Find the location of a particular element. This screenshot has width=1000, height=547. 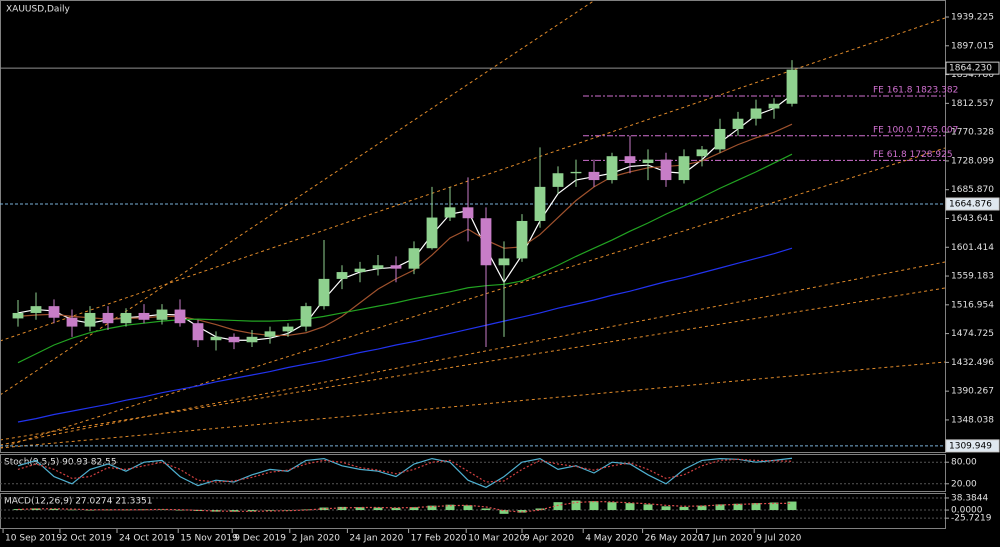

x-tick-label: 24 Oct 2019 is located at coordinates (147, 539).